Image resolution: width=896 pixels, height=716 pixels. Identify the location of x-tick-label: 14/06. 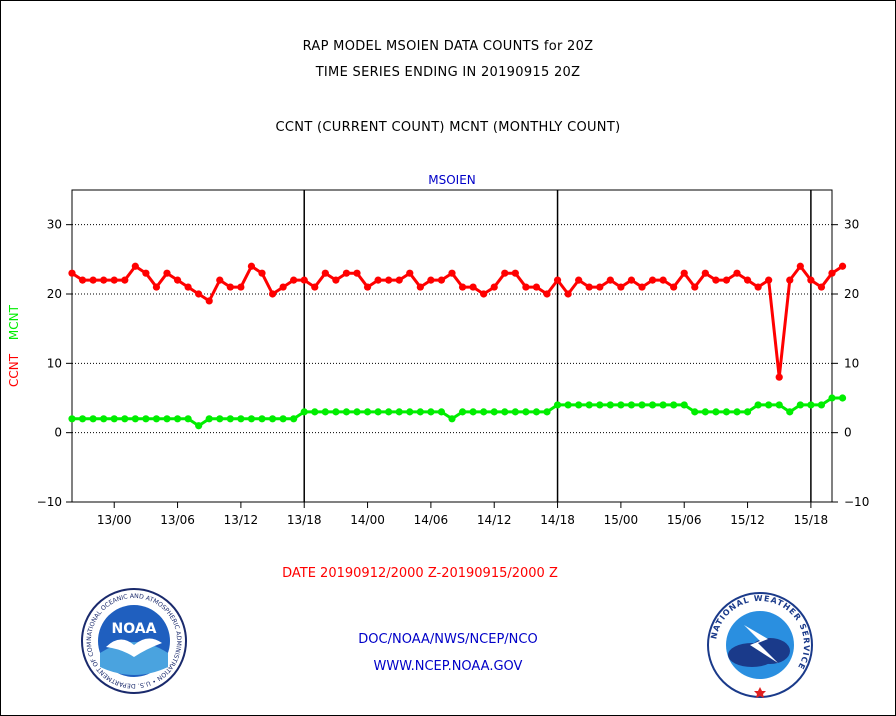
(431, 520).